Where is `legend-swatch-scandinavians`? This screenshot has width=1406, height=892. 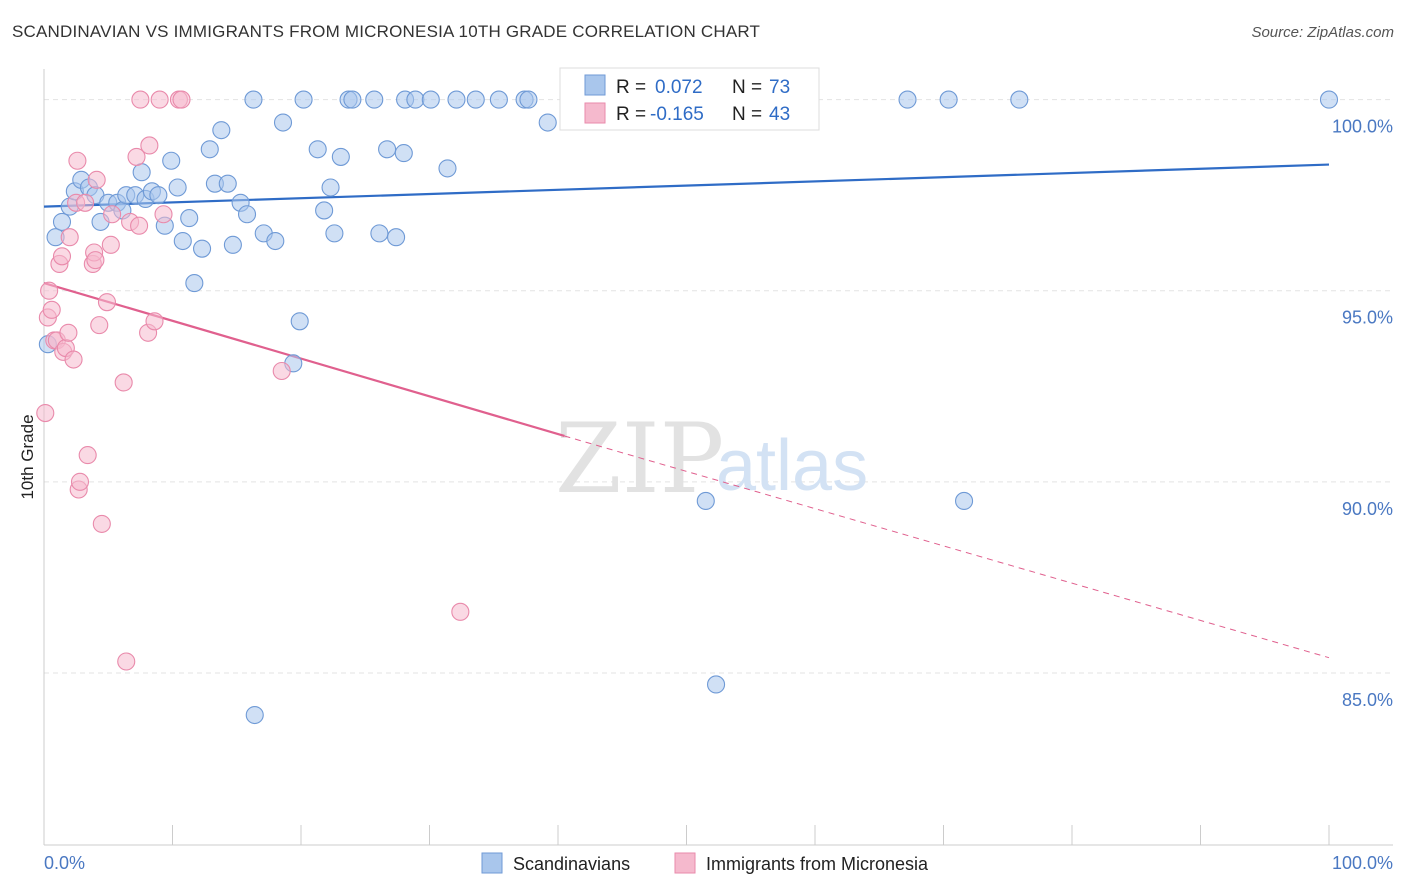 legend-swatch-scandinavians is located at coordinates (595, 85).